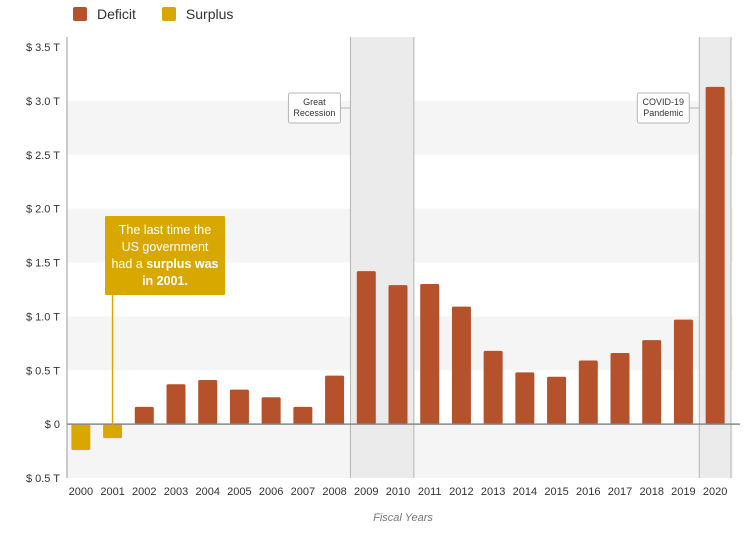  I want to click on legend-item-deficit: Deficit, so click(104, 14).